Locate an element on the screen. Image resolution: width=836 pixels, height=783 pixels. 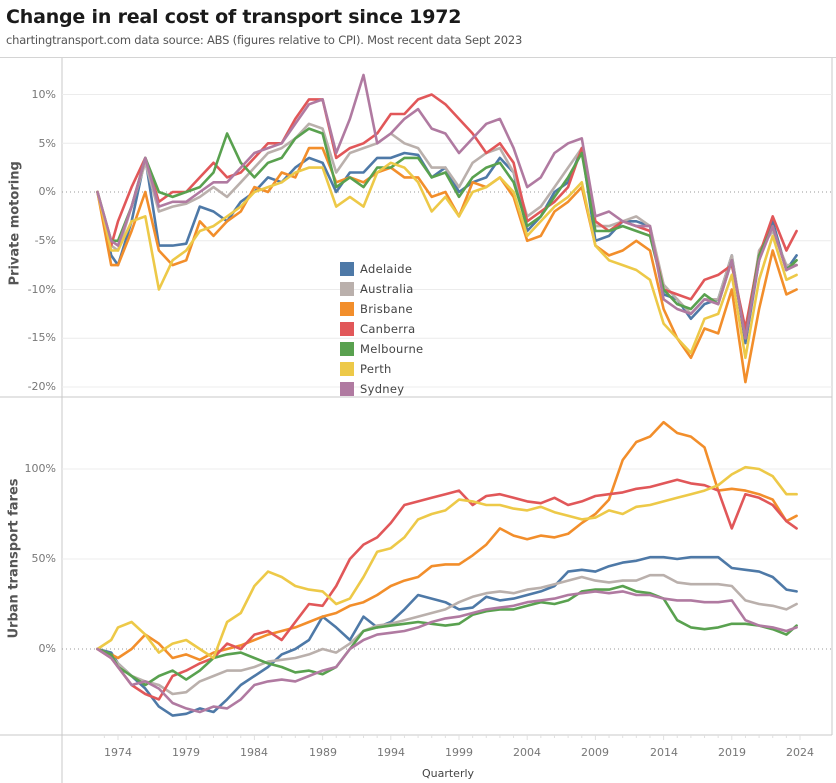
y-tick-top: -15% is located at coordinates (41, 337).